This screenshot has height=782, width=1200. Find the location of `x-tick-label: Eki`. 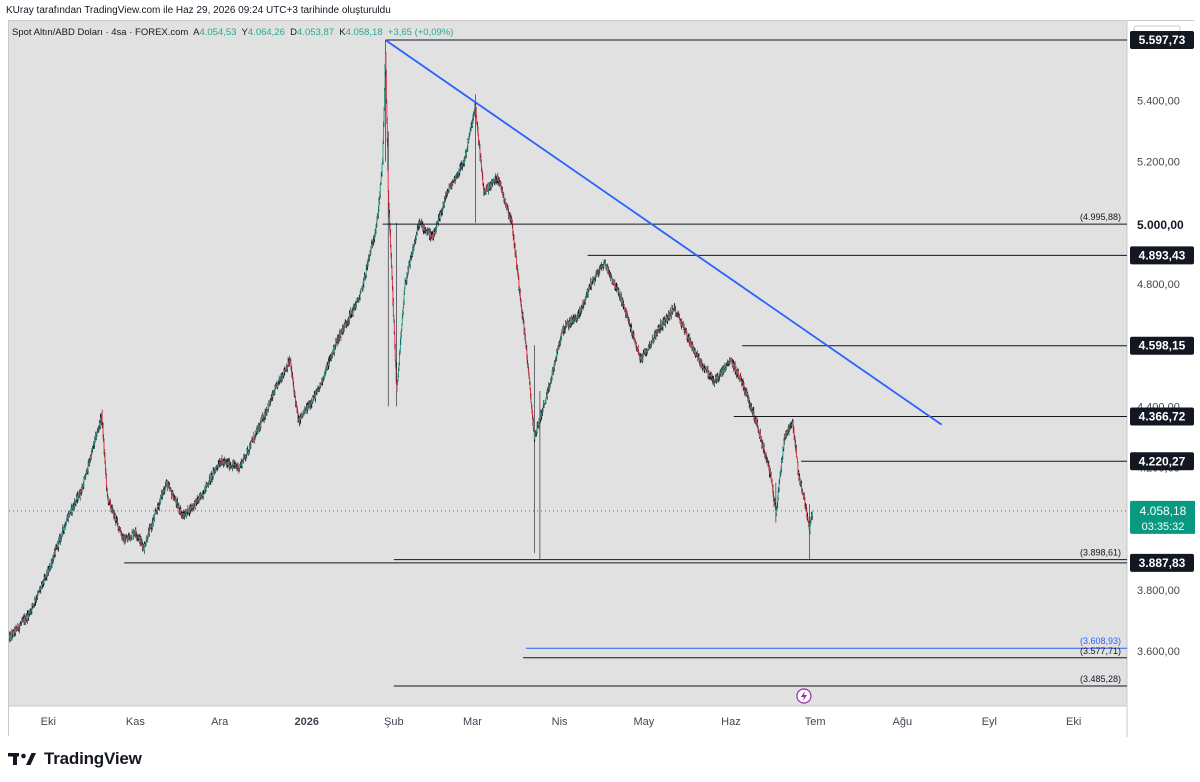

x-tick-label: Eki is located at coordinates (1073, 722).